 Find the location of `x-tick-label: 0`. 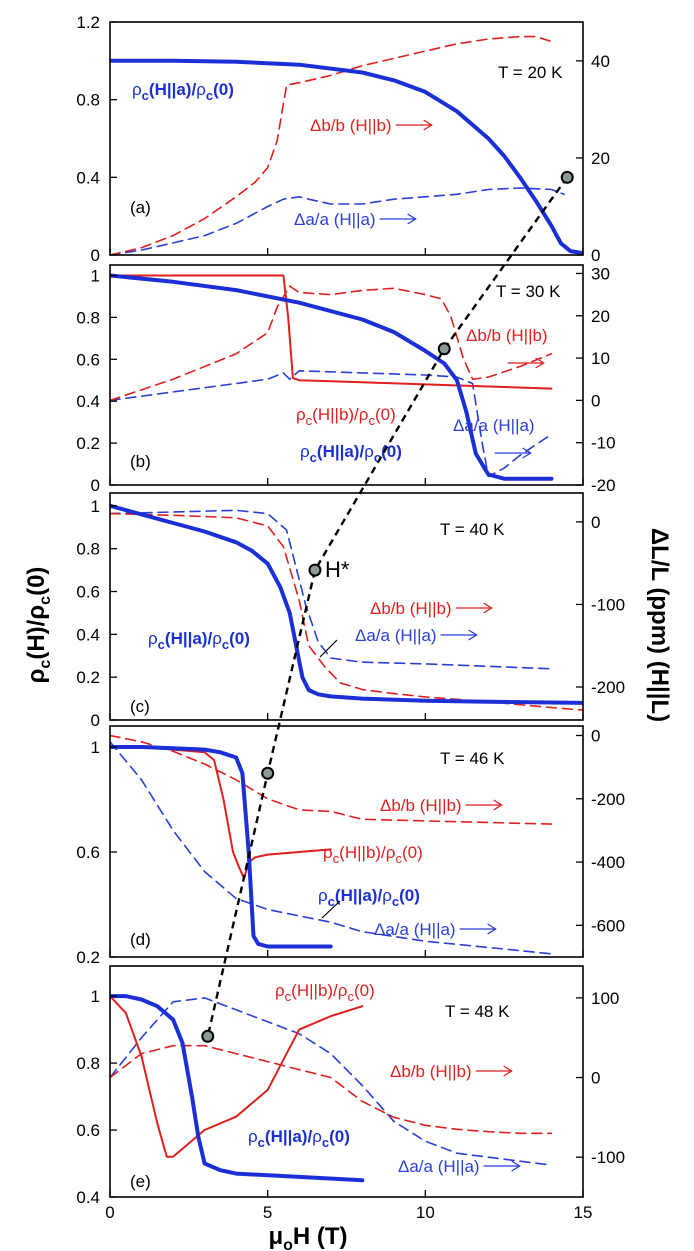

x-tick-label: 0 is located at coordinates (109, 1212).